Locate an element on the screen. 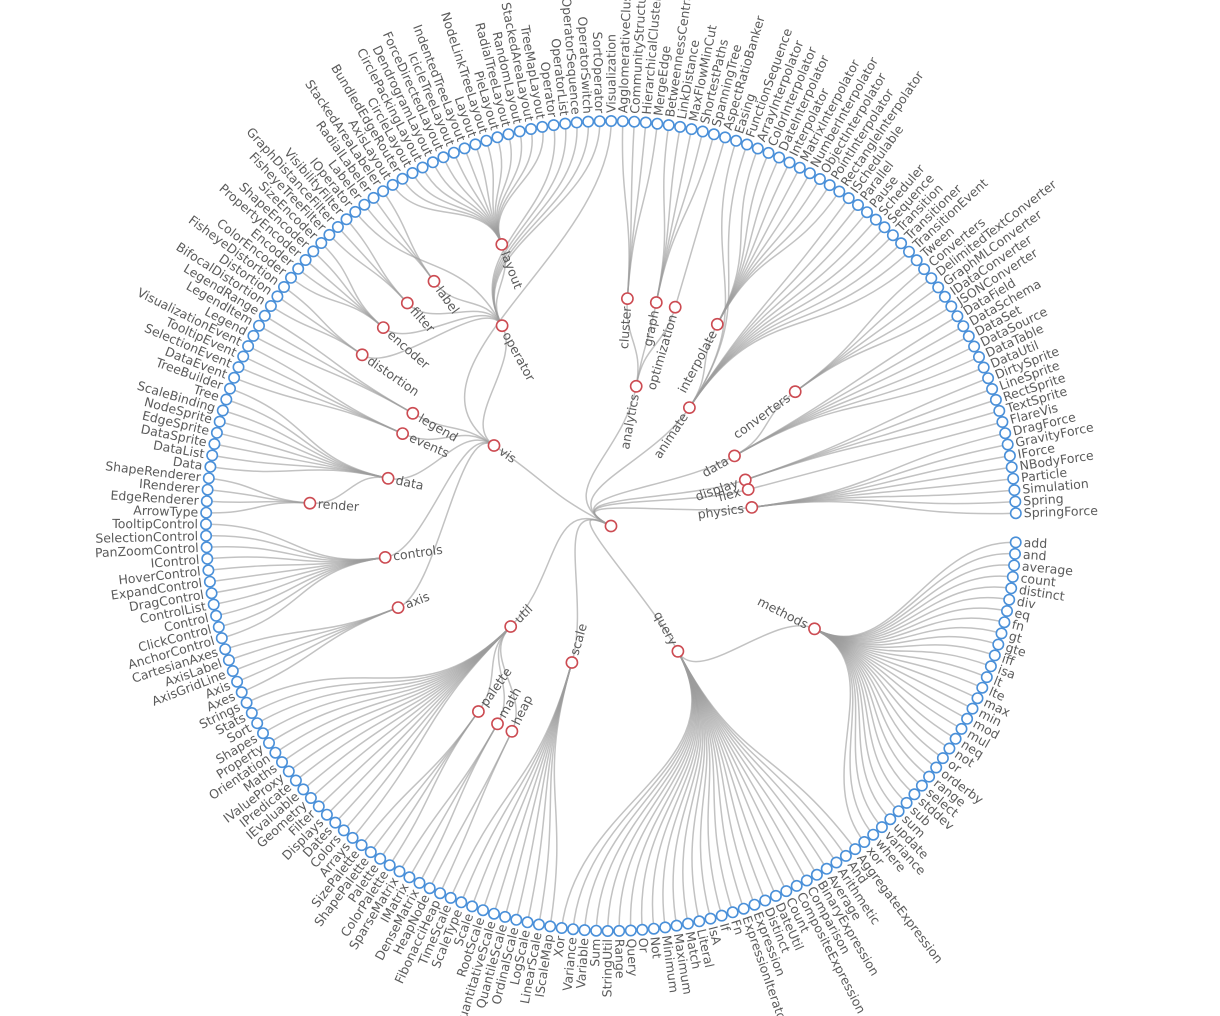  leaf-node: EdgeRenderer is located at coordinates (161, 498).